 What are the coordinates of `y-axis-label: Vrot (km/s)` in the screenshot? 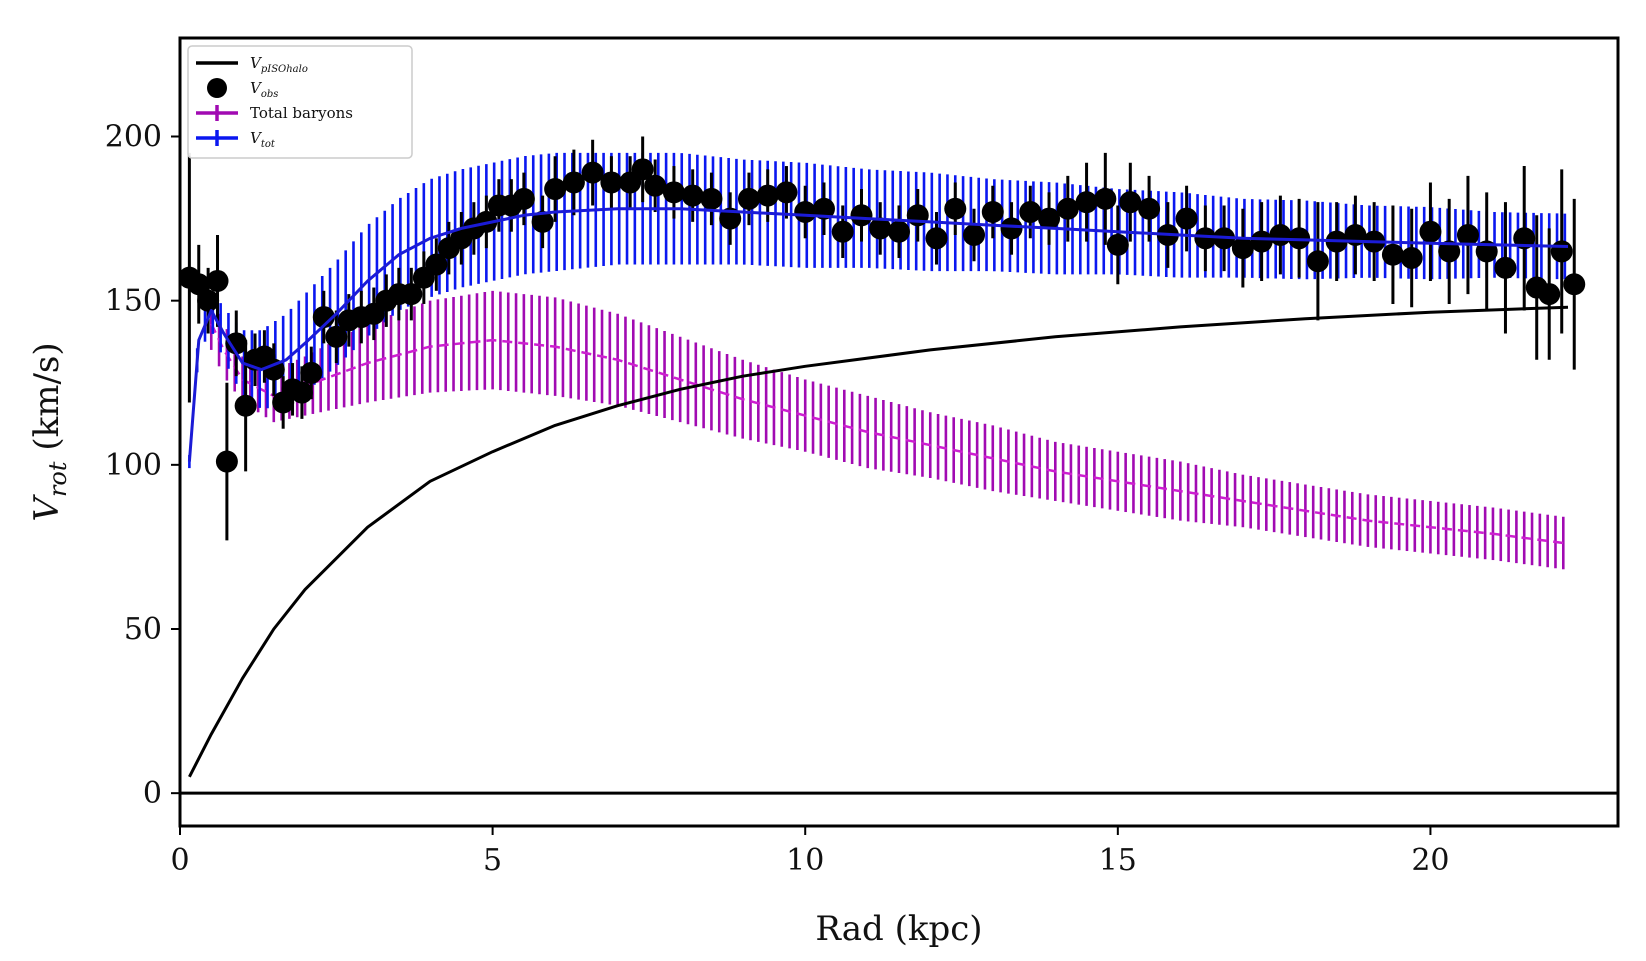 It's located at (49, 431).